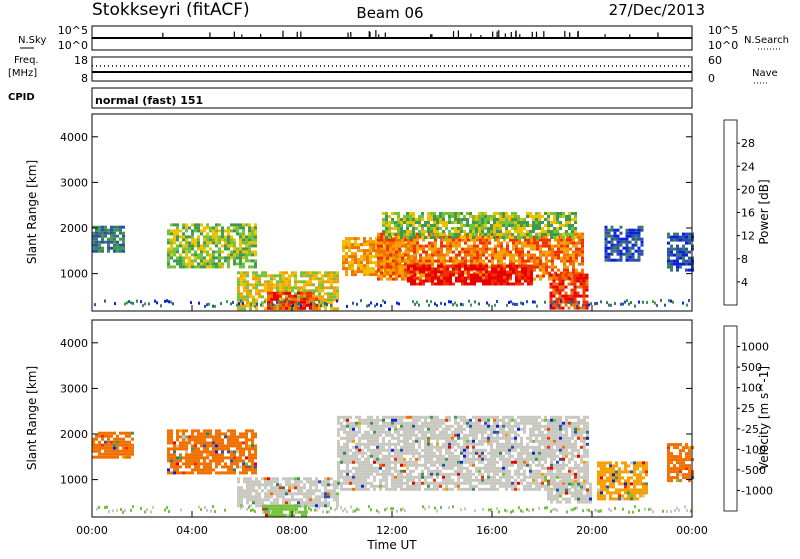 The height and width of the screenshot is (559, 800). Describe the element at coordinates (723, 45) in the screenshot. I see `nsearch-tick-bottom: 10^0` at that location.